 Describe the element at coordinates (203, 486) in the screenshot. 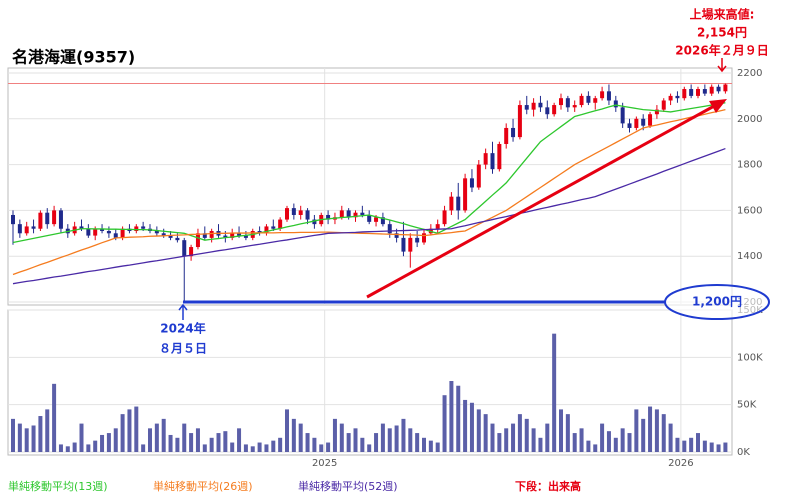

I see `legend-entry: 単純移動平均(26週)` at that location.